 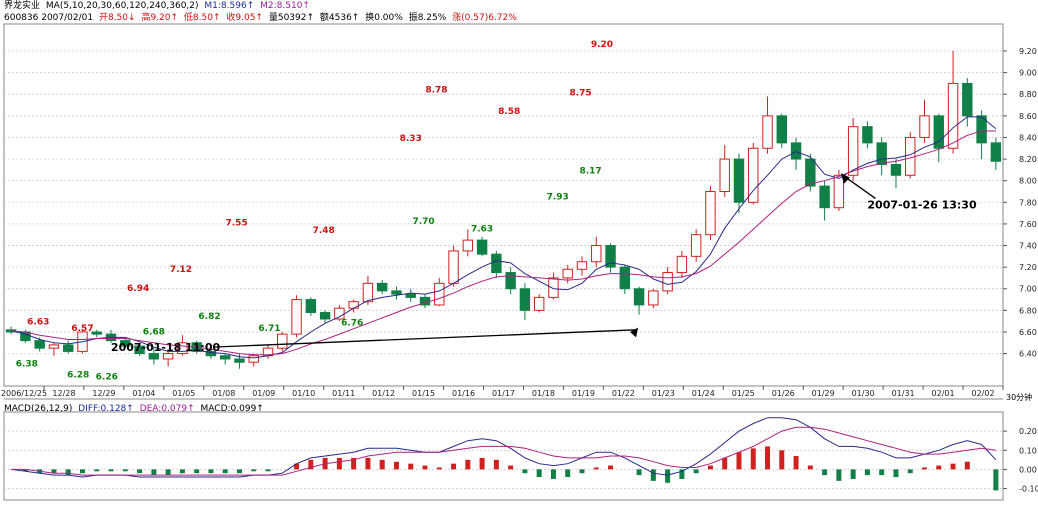 I want to click on annotation-text: 2007-01-18 11:00, so click(x=166, y=347).